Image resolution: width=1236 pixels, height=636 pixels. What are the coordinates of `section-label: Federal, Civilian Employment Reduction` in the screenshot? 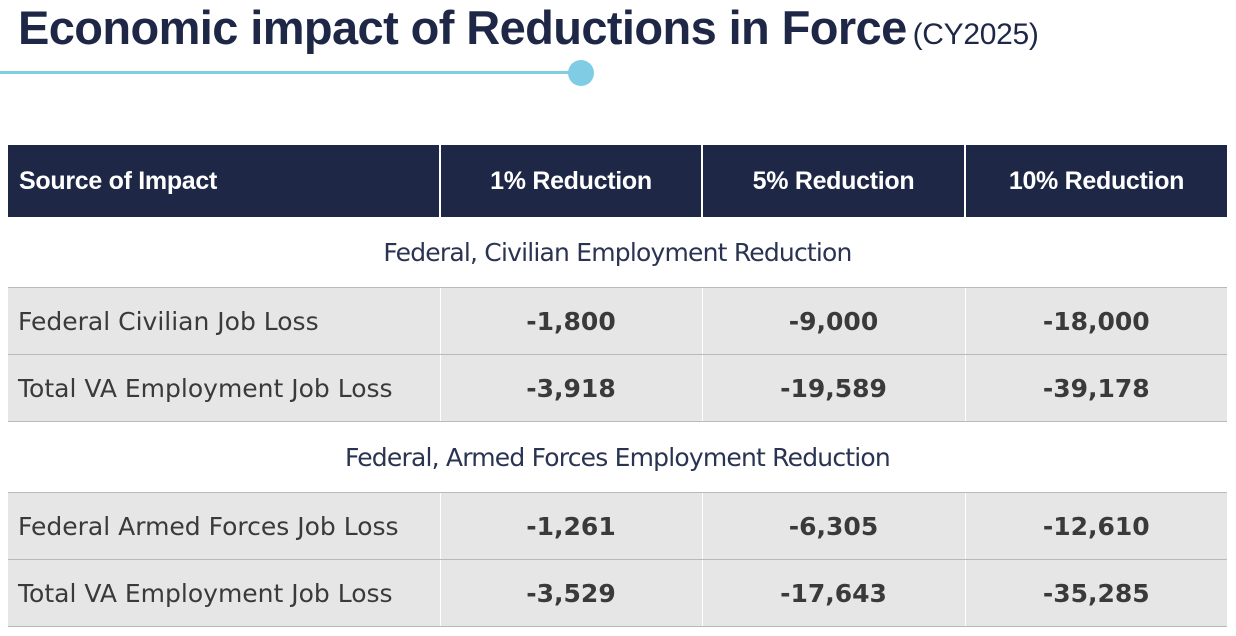 It's located at (617, 252).